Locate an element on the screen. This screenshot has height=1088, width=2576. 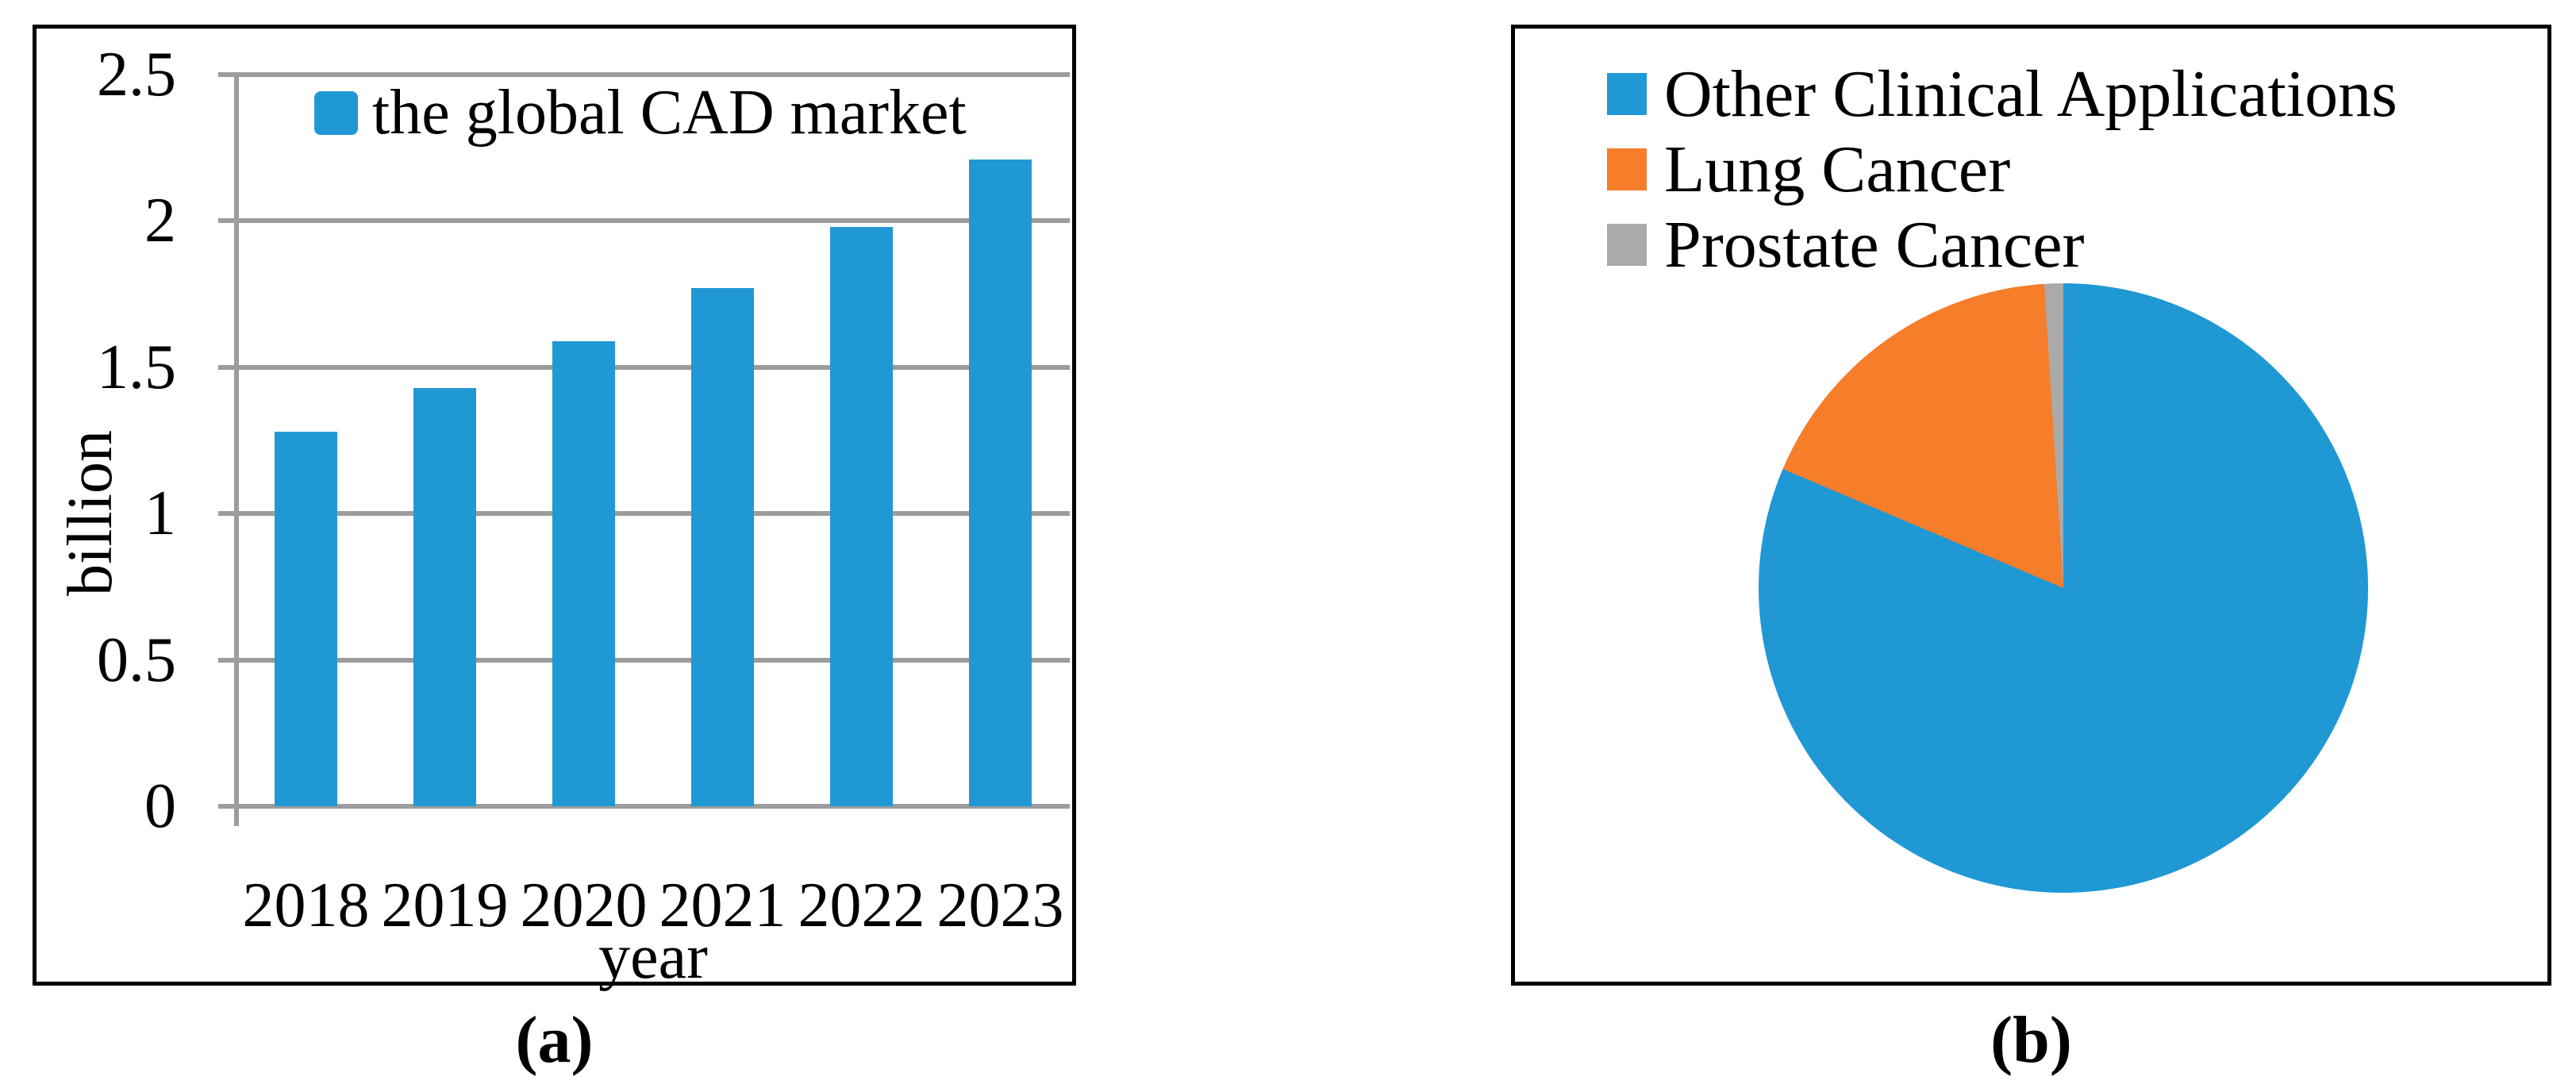
pie-legend-label-3: Prostate Cancer is located at coordinates (1875, 244).